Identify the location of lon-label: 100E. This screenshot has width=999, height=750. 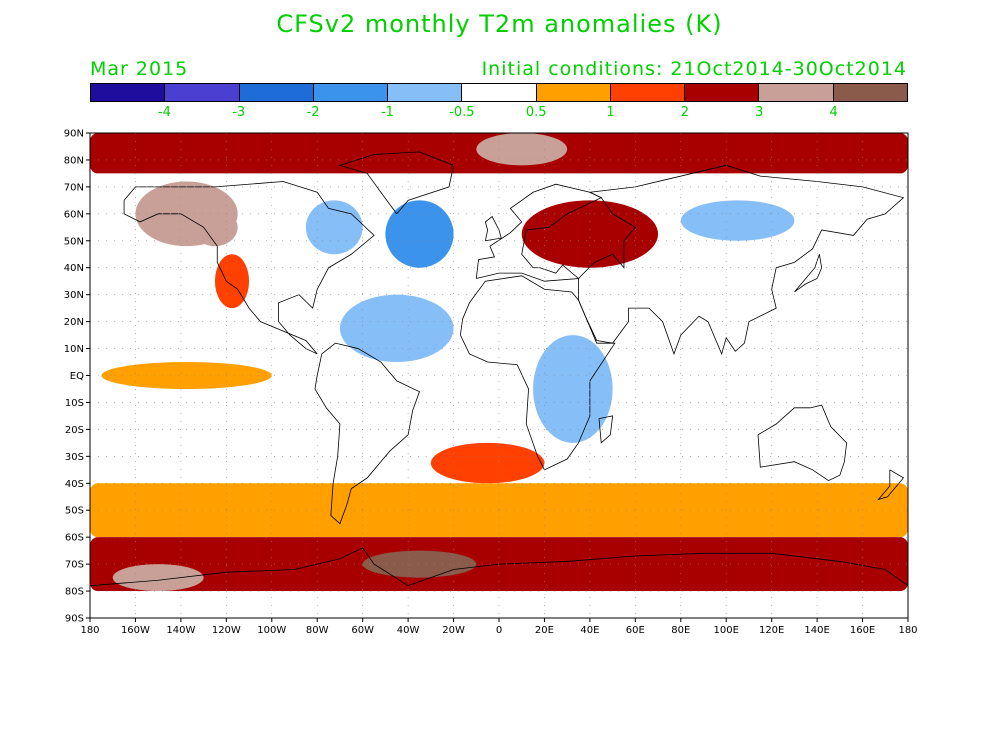
(726, 630).